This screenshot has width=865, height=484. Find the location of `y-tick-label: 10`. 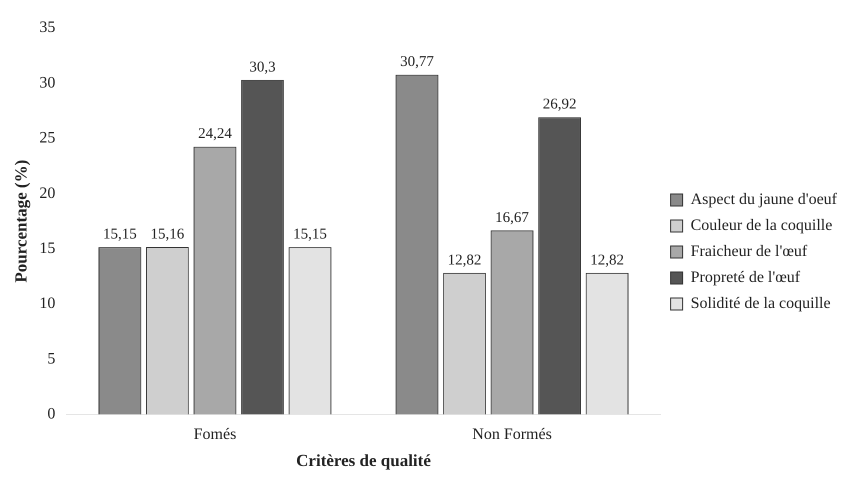

y-tick-label: 10 is located at coordinates (47, 303).